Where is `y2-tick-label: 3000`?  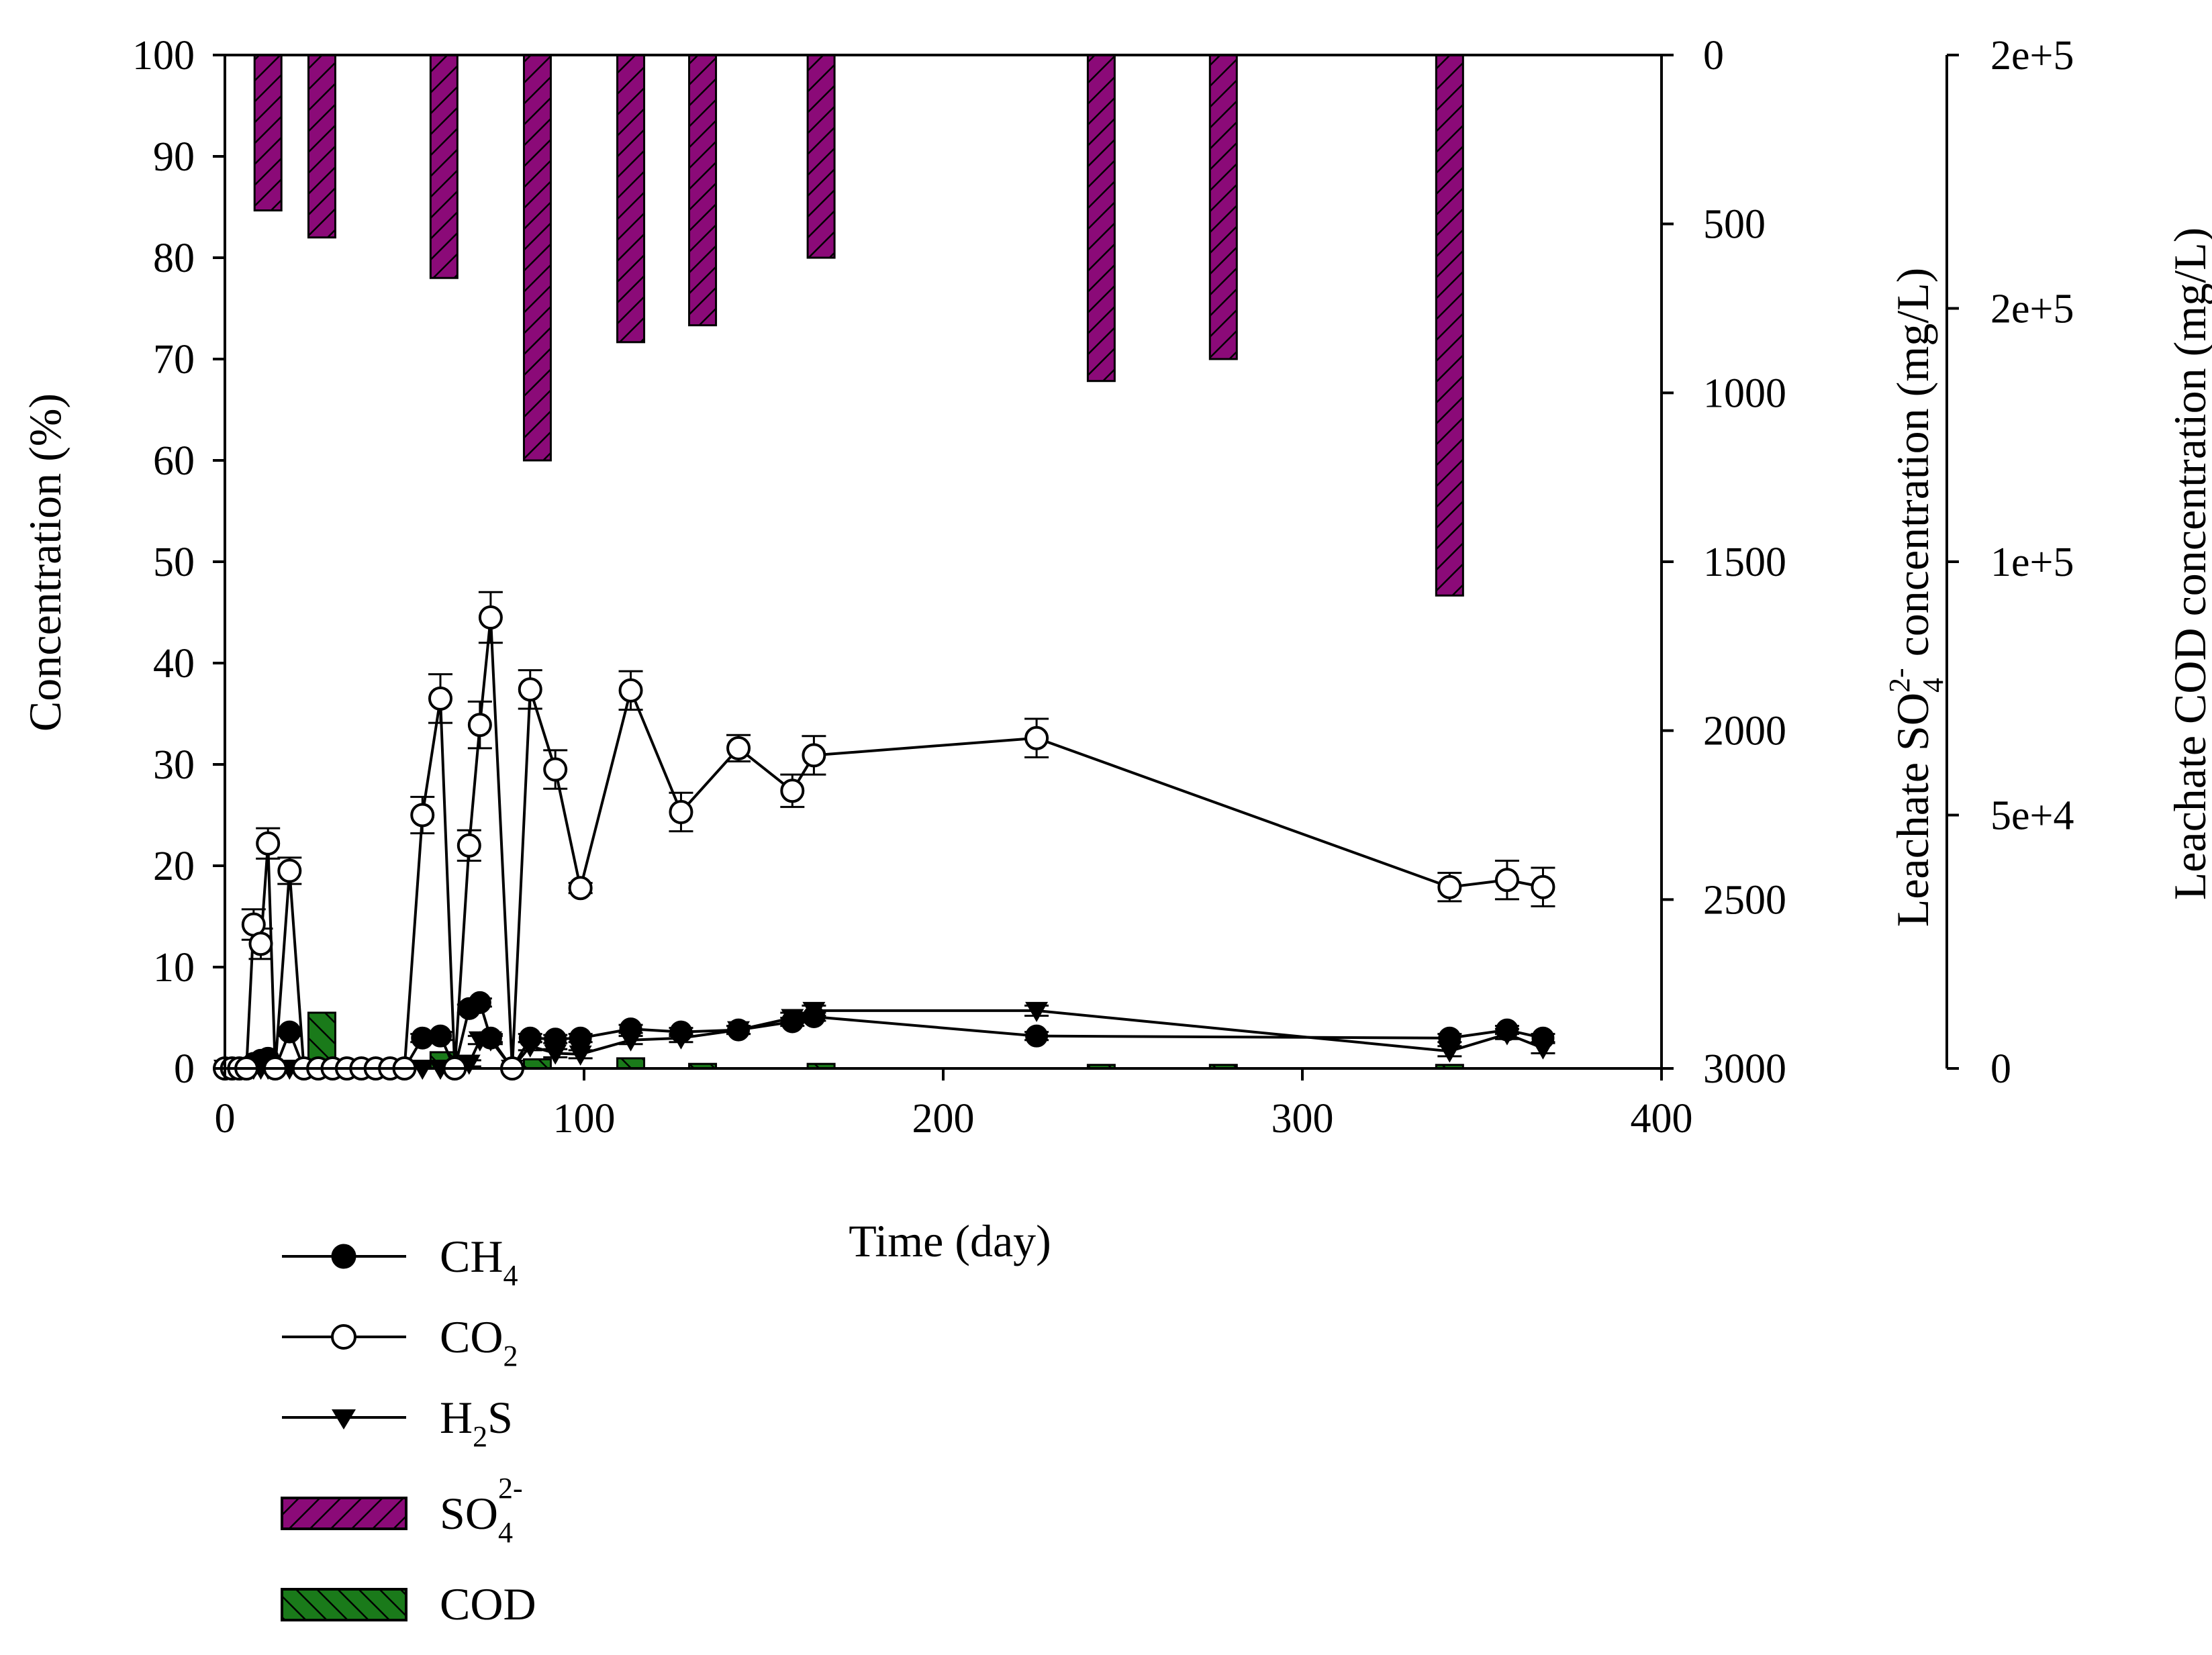 y2-tick-label: 3000 is located at coordinates (1744, 1069).